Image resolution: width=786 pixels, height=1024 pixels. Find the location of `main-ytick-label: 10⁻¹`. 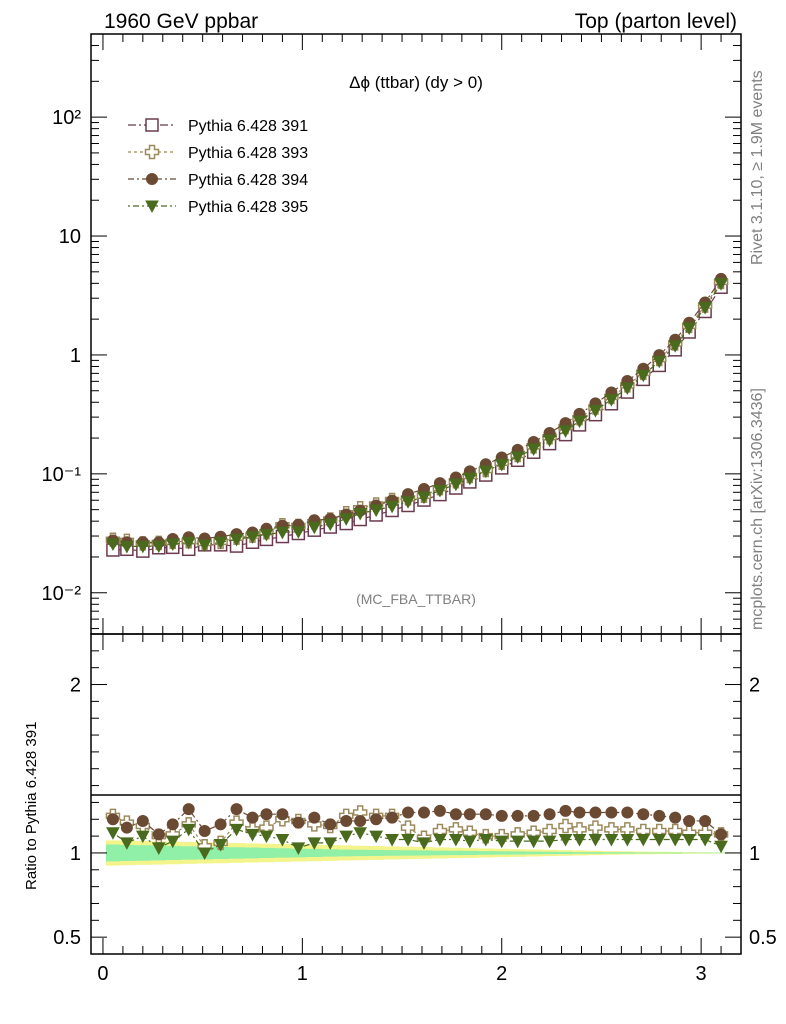

main-ytick-label: 10⁻¹ is located at coordinates (62, 475).